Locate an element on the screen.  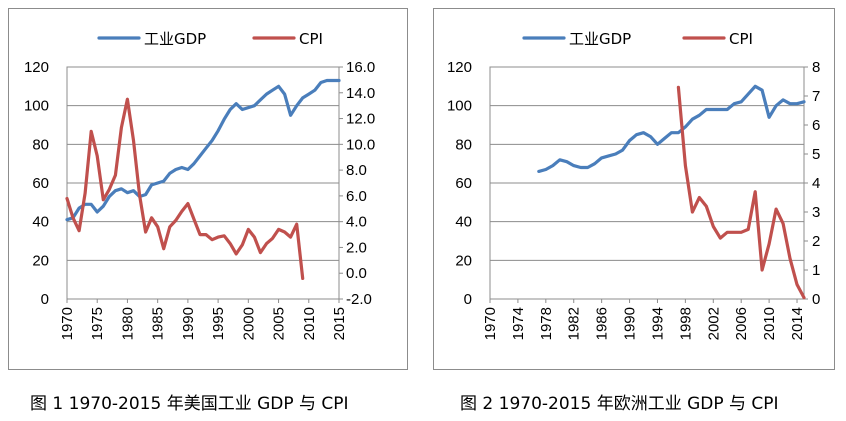
y-right-tick-label: 0.0 is located at coordinates (356, 273).